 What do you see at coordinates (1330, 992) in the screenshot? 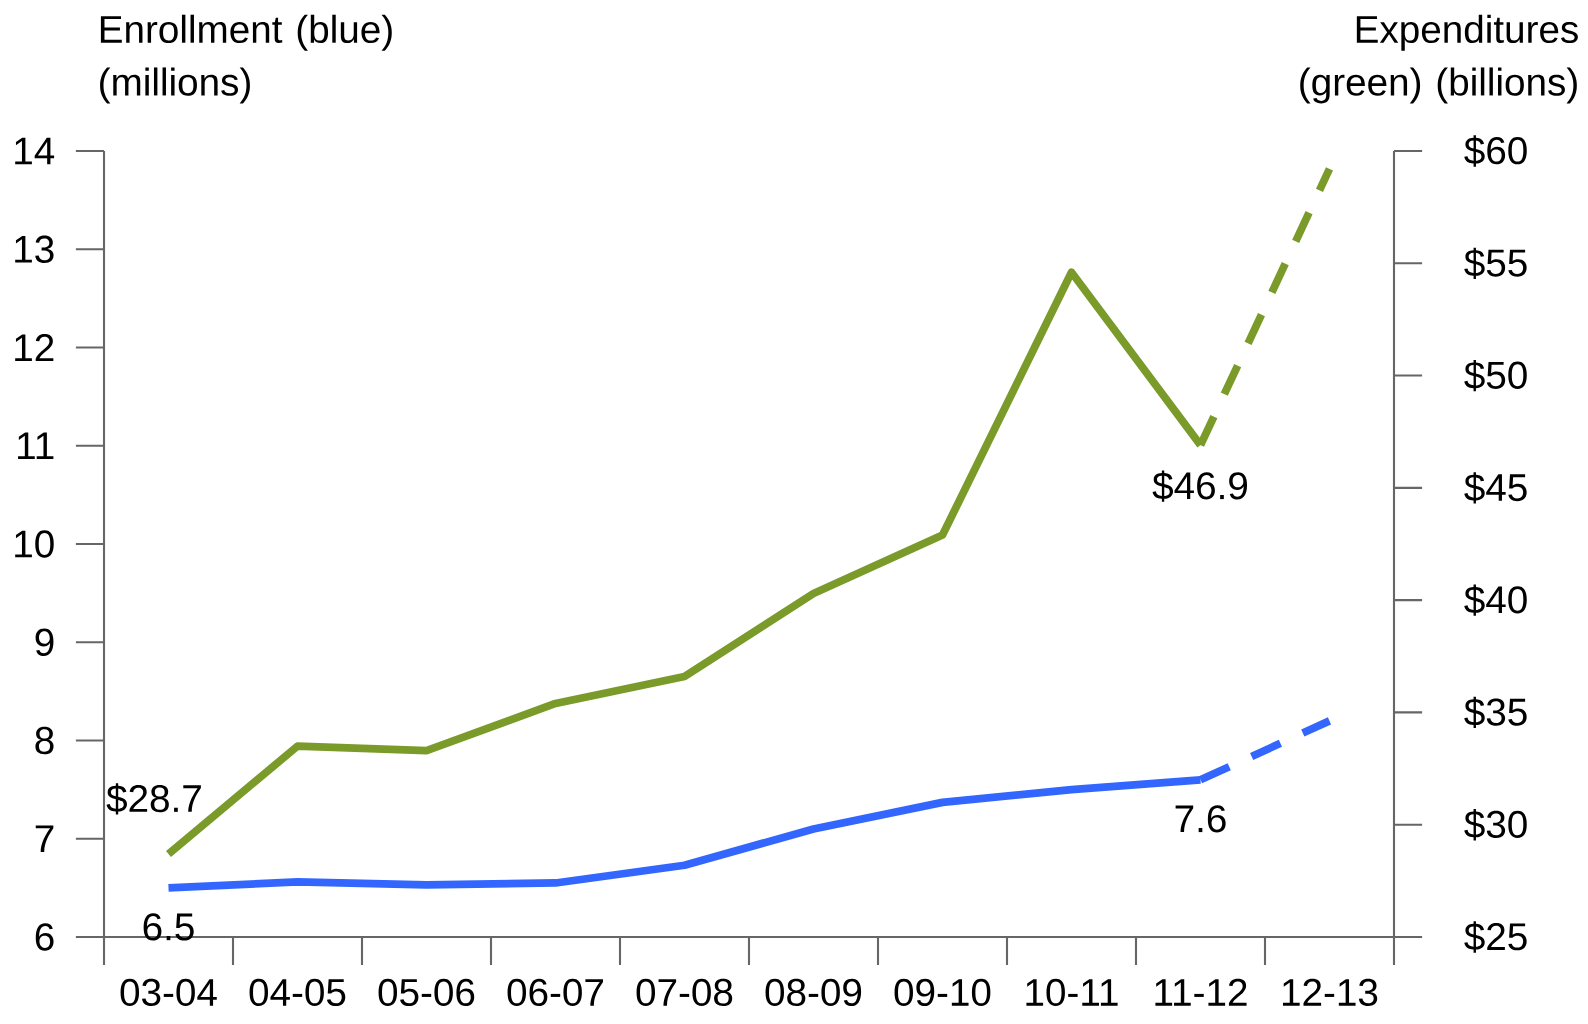
I see `x-tick-label: 12-13` at bounding box center [1330, 992].